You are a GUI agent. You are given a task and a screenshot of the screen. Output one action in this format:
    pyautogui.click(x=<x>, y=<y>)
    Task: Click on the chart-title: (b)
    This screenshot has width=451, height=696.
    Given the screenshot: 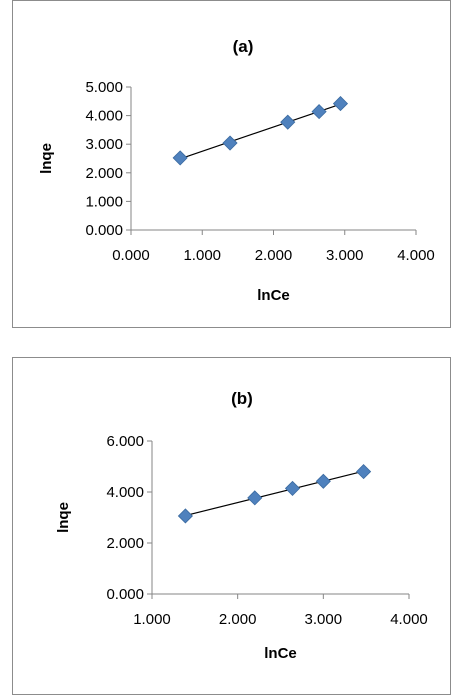 What is the action you would take?
    pyautogui.click(x=242, y=398)
    